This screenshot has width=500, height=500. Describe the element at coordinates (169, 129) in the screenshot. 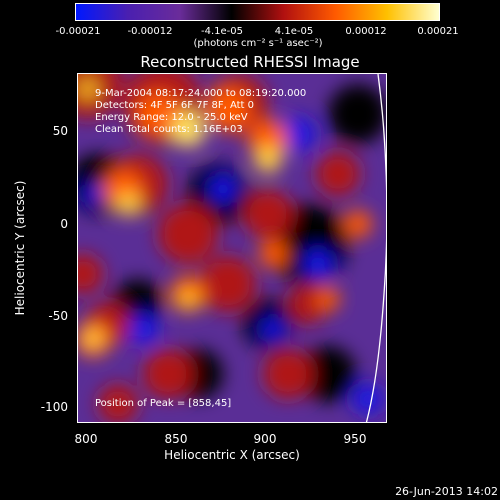

I see `info-clean: Clean Total counts: 1.16E+03` at that location.